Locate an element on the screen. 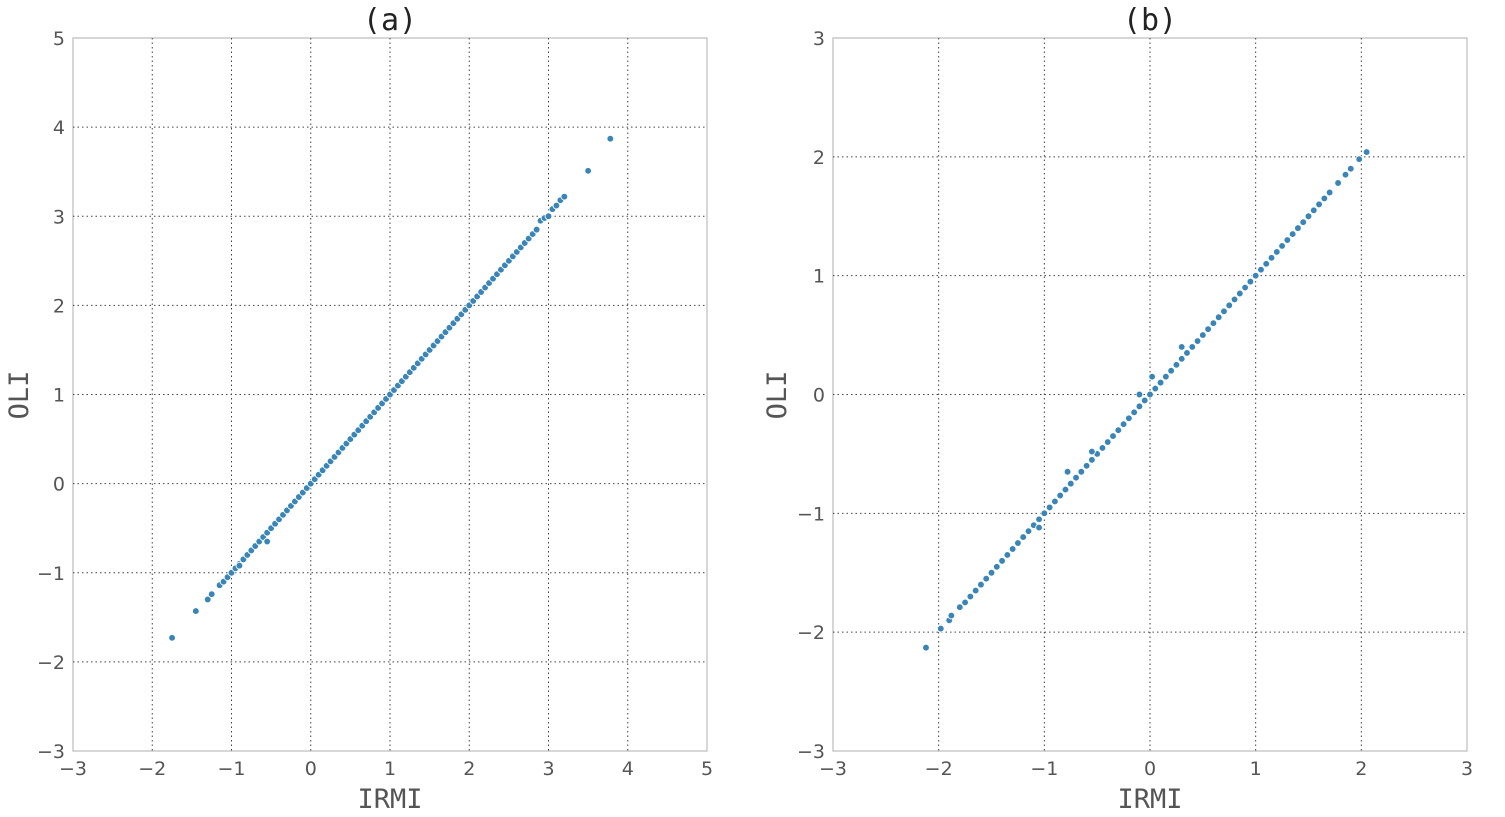 The image size is (1505, 817). panel-a-x-tick-label-5: 2 is located at coordinates (469, 769).